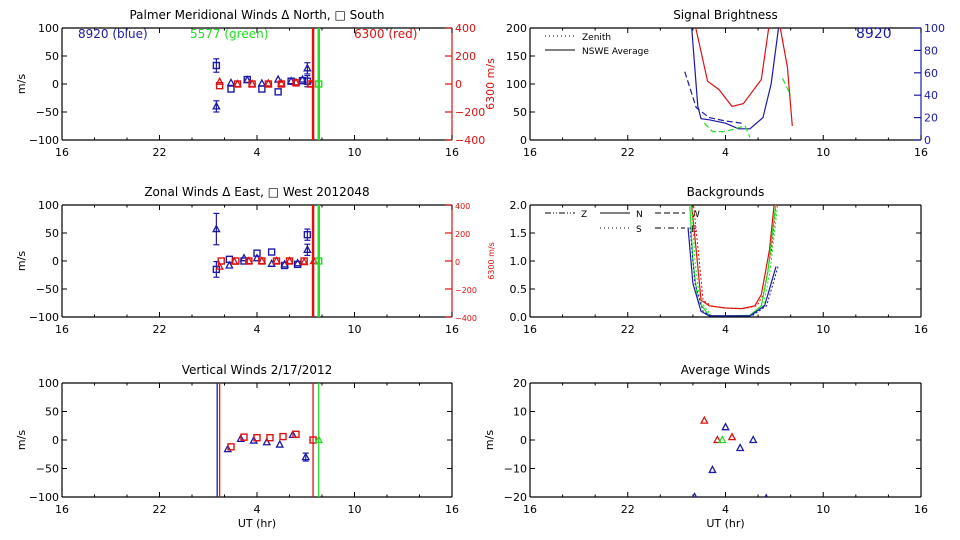  I want to click on y-tick-right-label: 20, so click(931, 118).